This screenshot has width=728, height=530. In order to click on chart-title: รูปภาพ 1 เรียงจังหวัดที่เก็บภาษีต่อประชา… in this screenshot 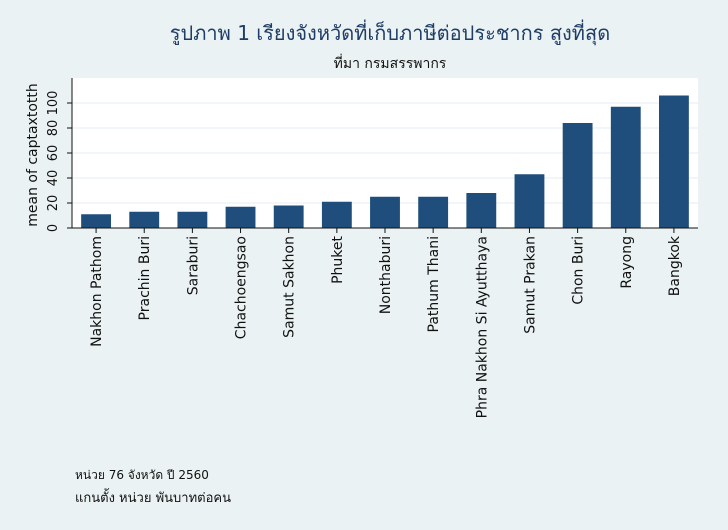, I will do `click(390, 32)`.